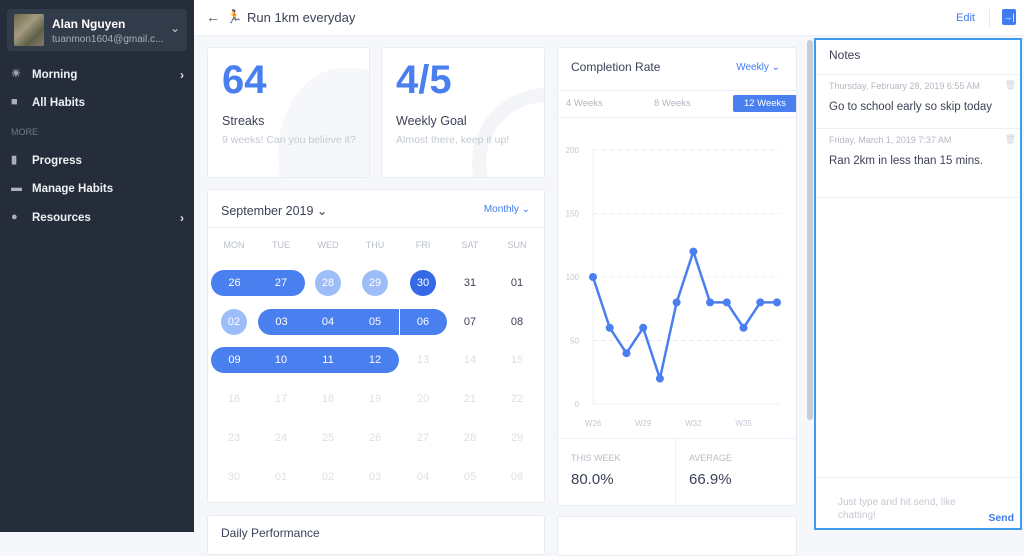 The height and width of the screenshot is (556, 1024). I want to click on x-tick-label: W32, so click(693, 423).